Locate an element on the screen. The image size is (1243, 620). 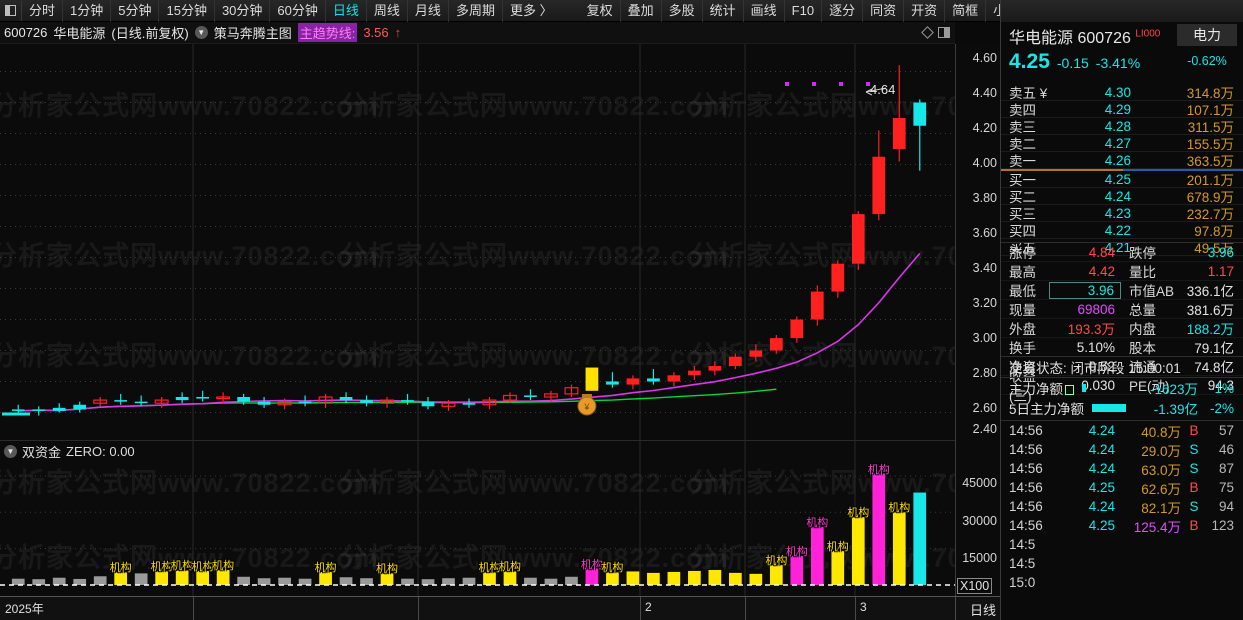
order-book-ask-row: 卖一 4.26 363.5万 is located at coordinates (1122, 160).